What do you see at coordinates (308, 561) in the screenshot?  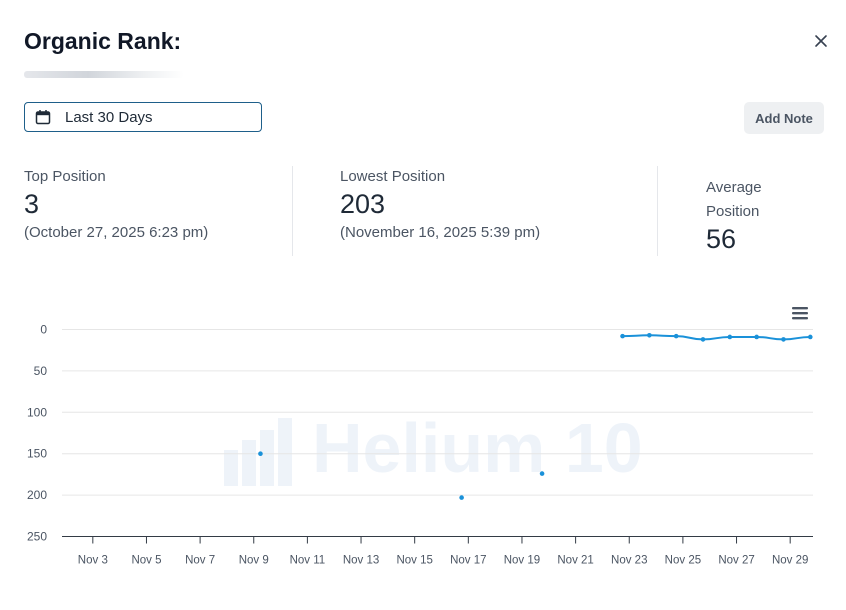 I see `x-tick-label: Nov 11` at bounding box center [308, 561].